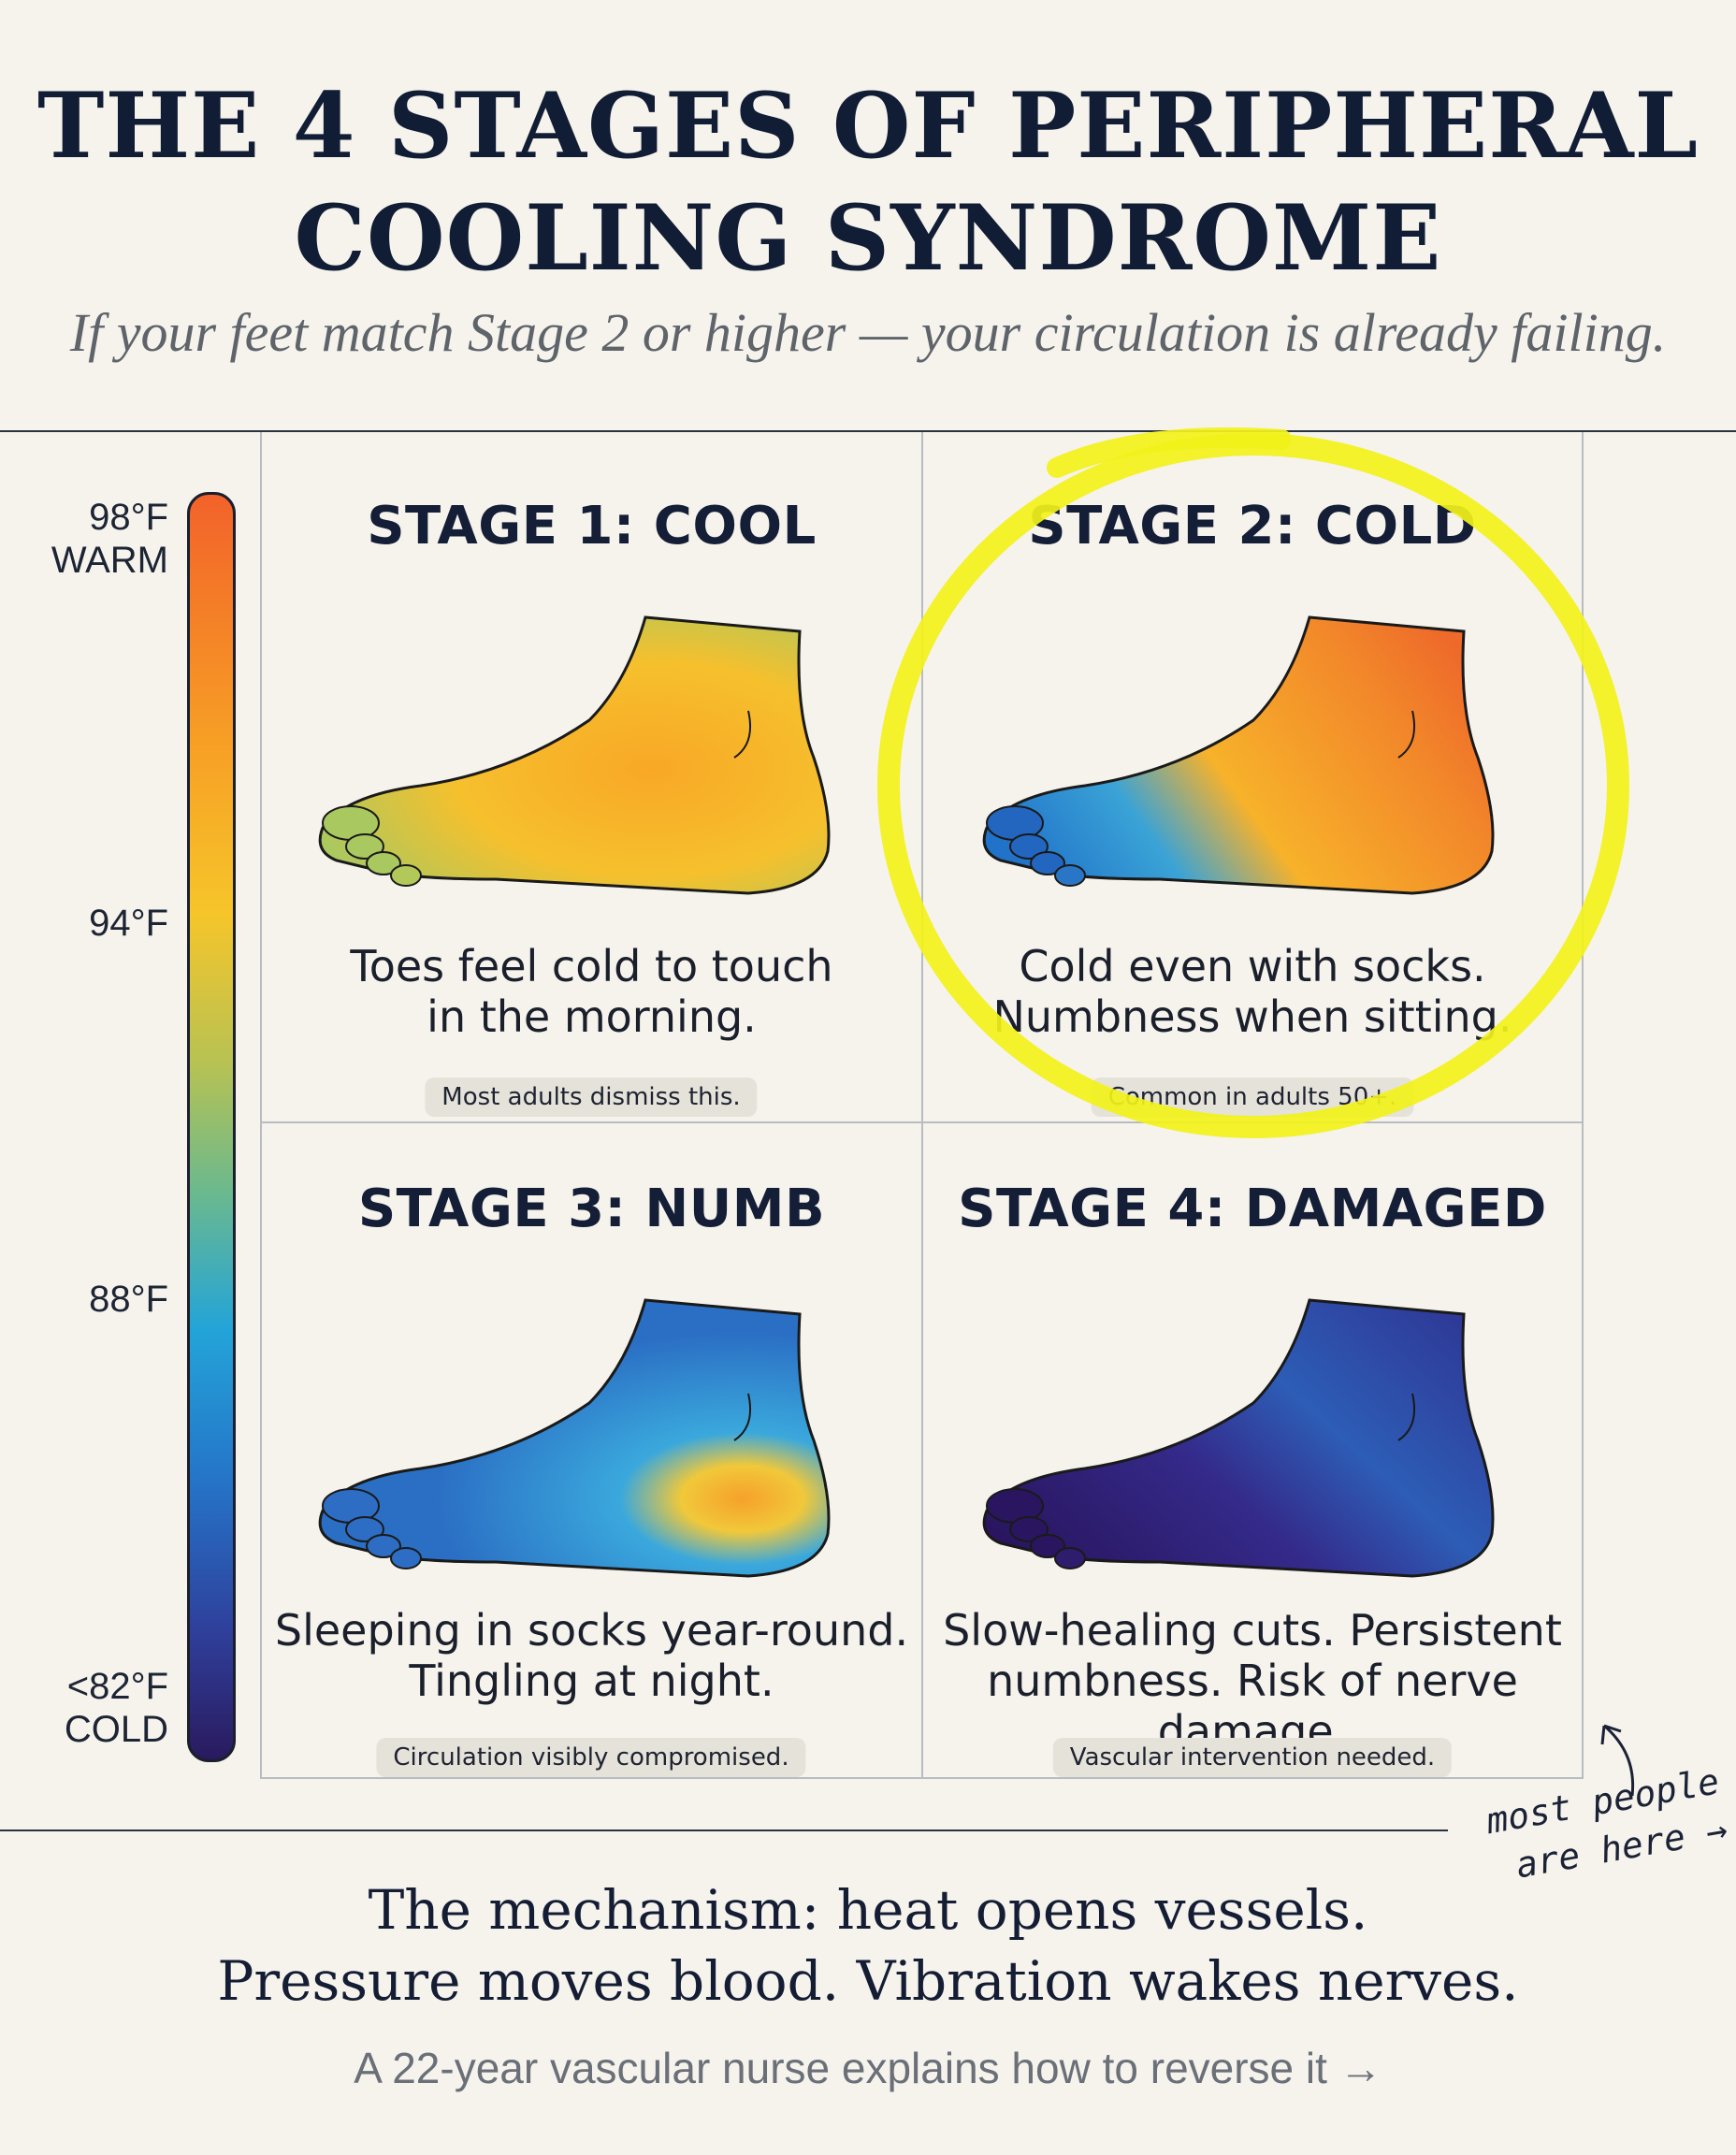  What do you see at coordinates (1238, 1438) in the screenshot?
I see `stage-4-foot-image` at bounding box center [1238, 1438].